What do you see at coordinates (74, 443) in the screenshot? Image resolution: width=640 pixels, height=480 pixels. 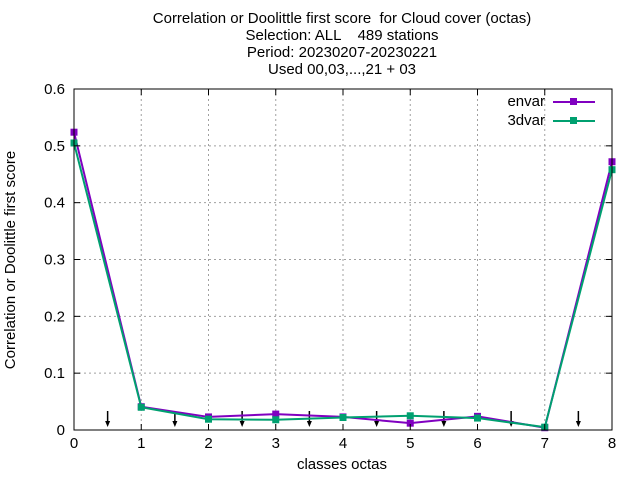 I see `x-tick-label: 0` at bounding box center [74, 443].